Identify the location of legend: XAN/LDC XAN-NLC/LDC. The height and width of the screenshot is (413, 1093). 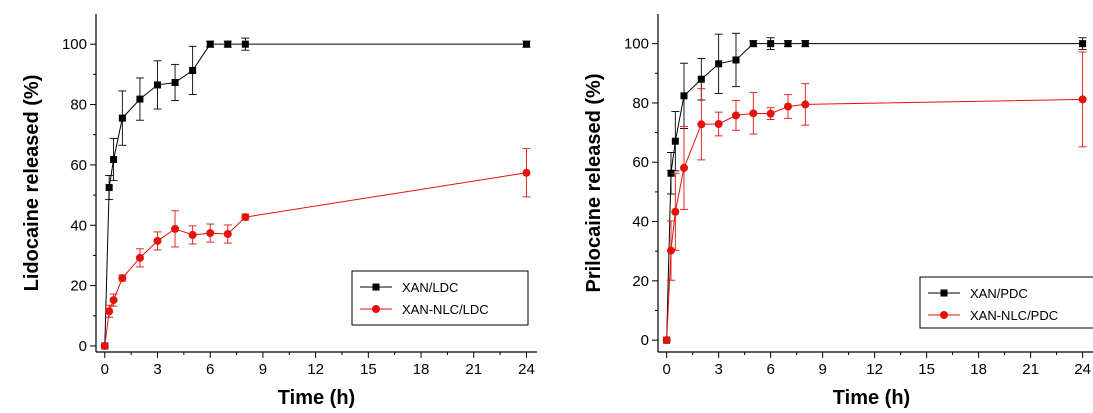
(440, 298).